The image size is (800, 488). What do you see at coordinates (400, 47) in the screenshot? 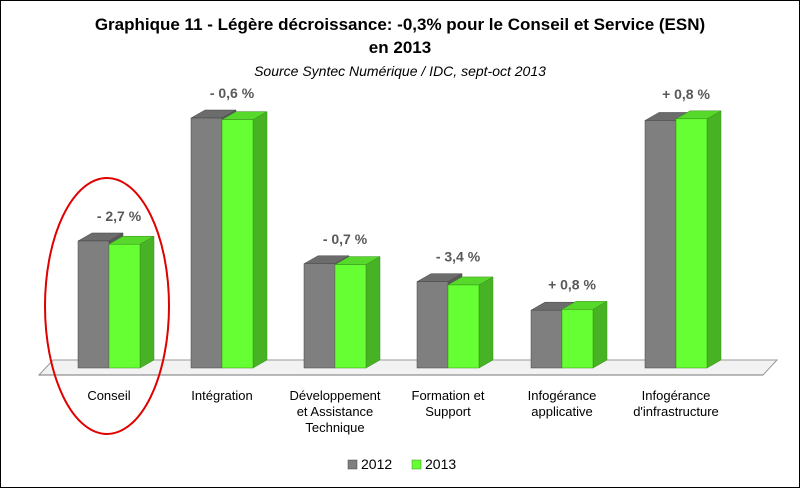
I see `chart-title-line2: en 2013` at bounding box center [400, 47].